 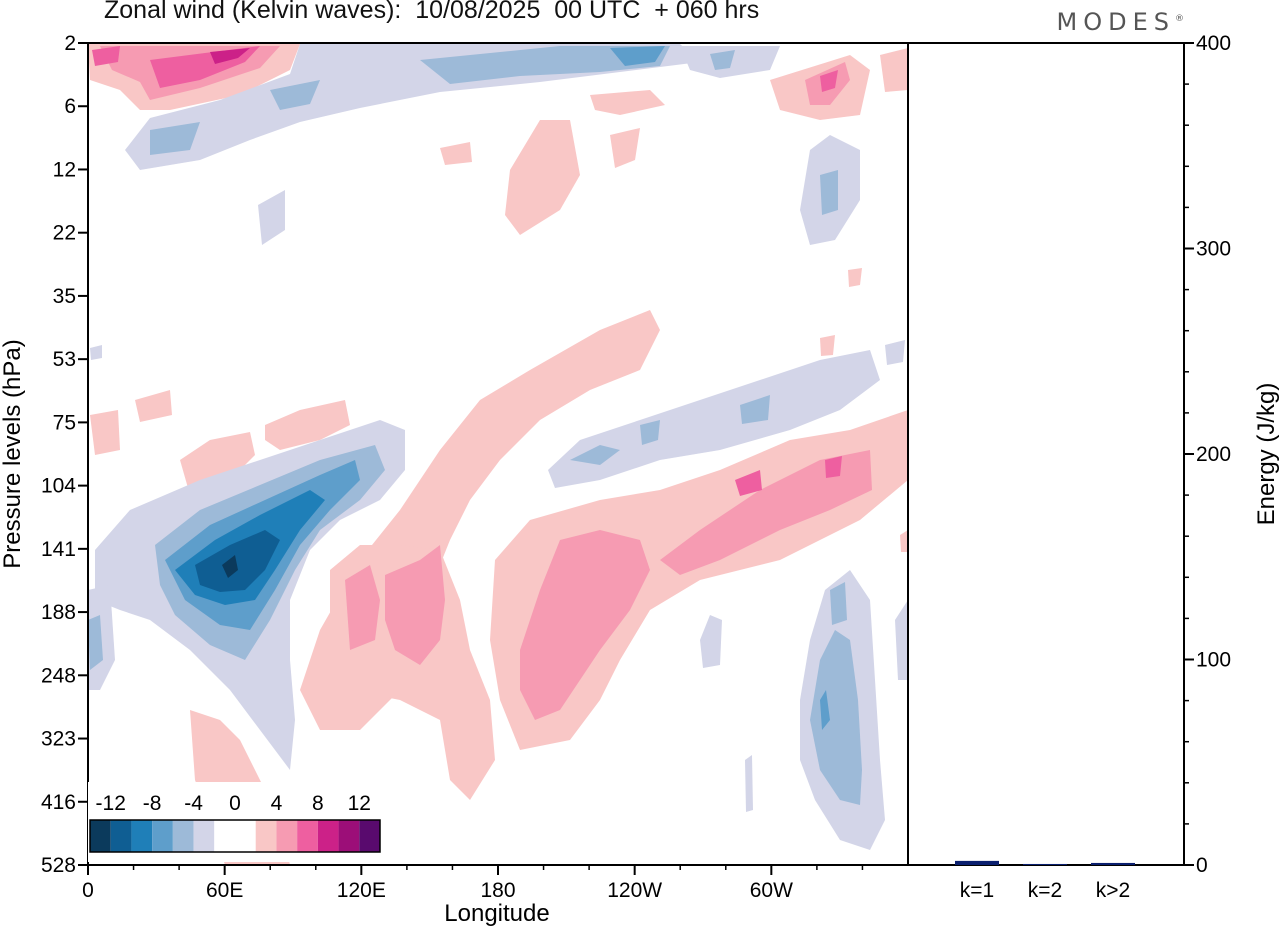 What do you see at coordinates (58, 865) in the screenshot?
I see `pressure-tick-label: 528` at bounding box center [58, 865].